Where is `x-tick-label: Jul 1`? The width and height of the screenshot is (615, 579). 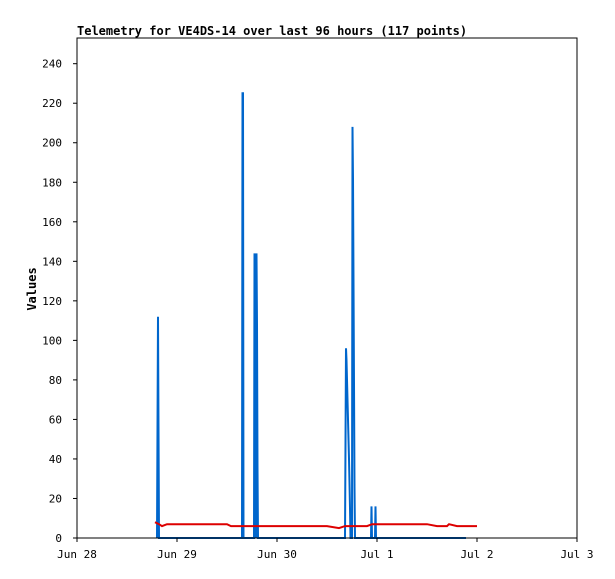
x-tick-label: Jul 1 is located at coordinates (376, 554).